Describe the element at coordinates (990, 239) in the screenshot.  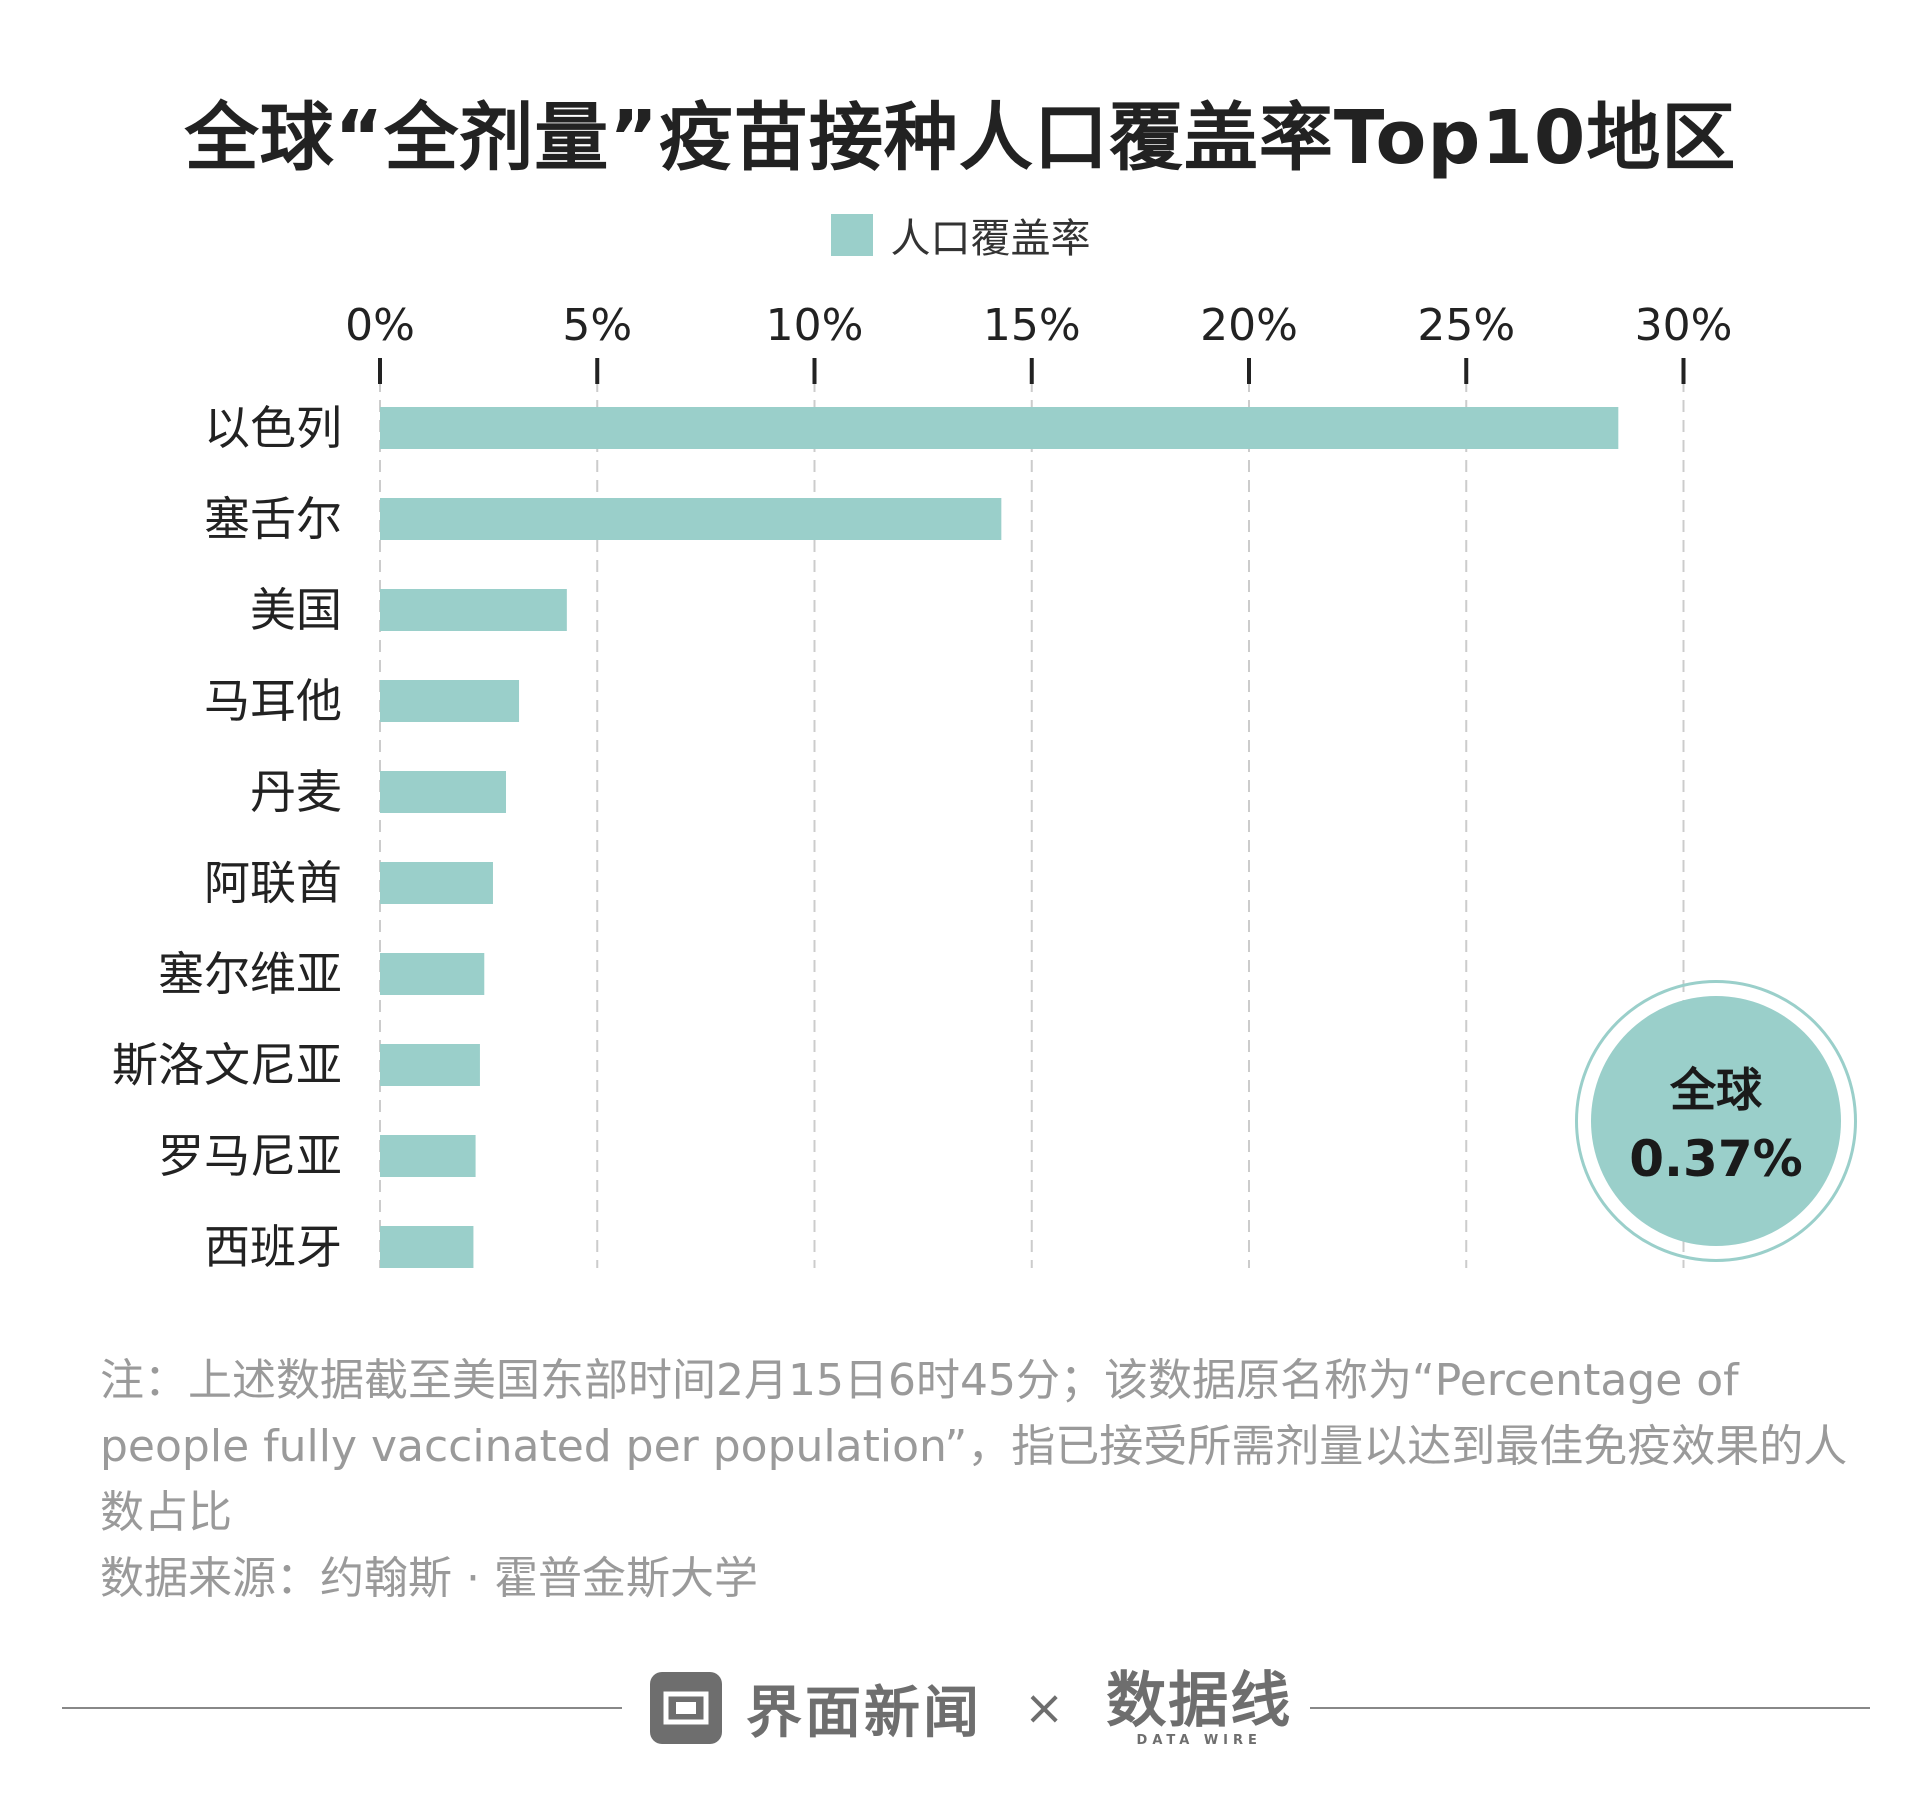
I see `legend-label: 人口覆盖率` at that location.